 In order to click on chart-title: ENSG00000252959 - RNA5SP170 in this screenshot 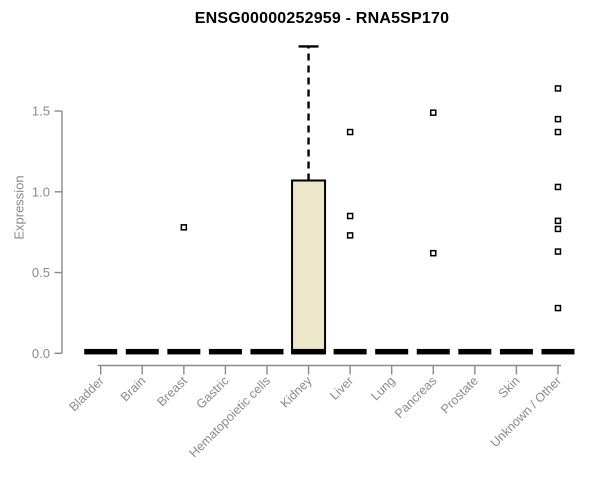, I will do `click(322, 18)`.